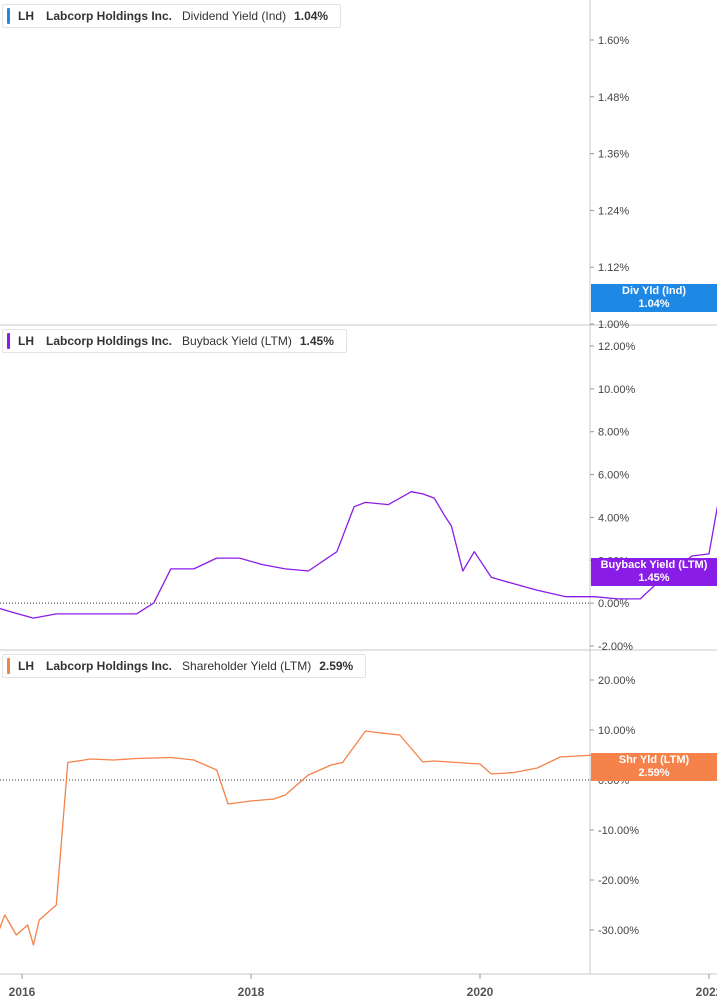 The width and height of the screenshot is (717, 1005). Describe the element at coordinates (654, 304) in the screenshot. I see `callout-value: 1.04%` at that location.